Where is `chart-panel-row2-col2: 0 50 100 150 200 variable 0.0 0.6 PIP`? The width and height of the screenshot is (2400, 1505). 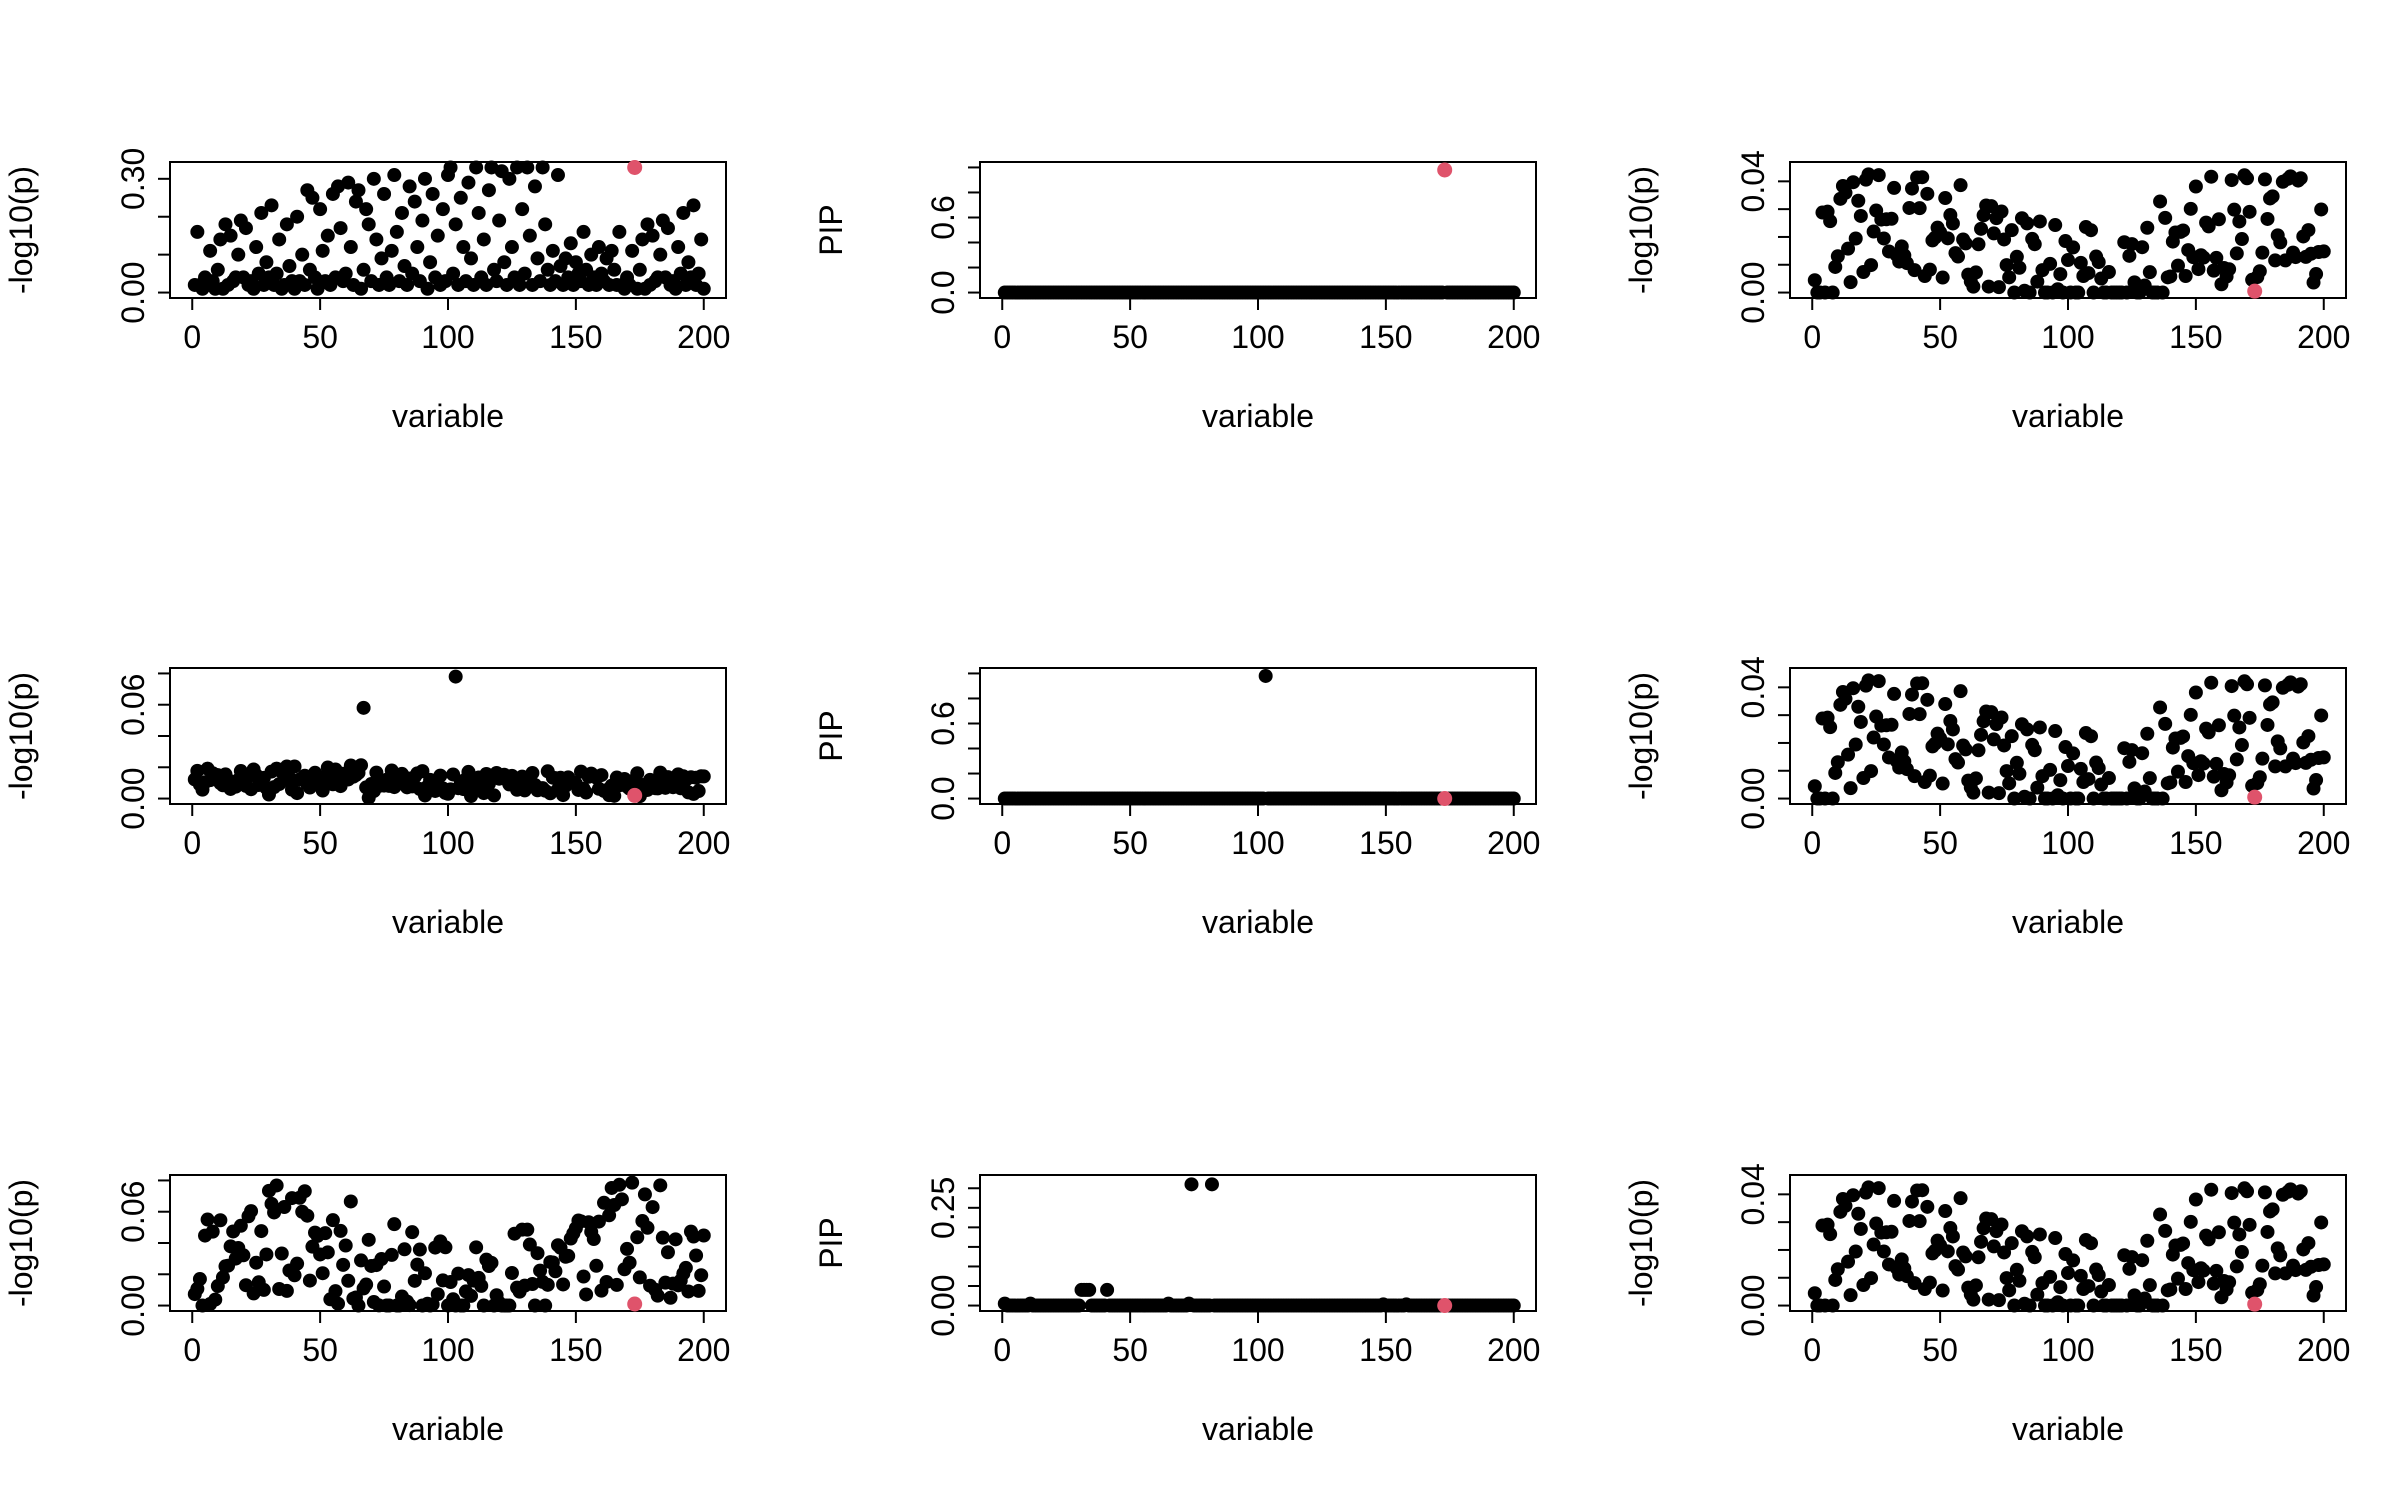
chart-panel-row2-col2: 0 50 100 150 200 variable 0.0 0.6 PIP is located at coordinates (1176, 803).